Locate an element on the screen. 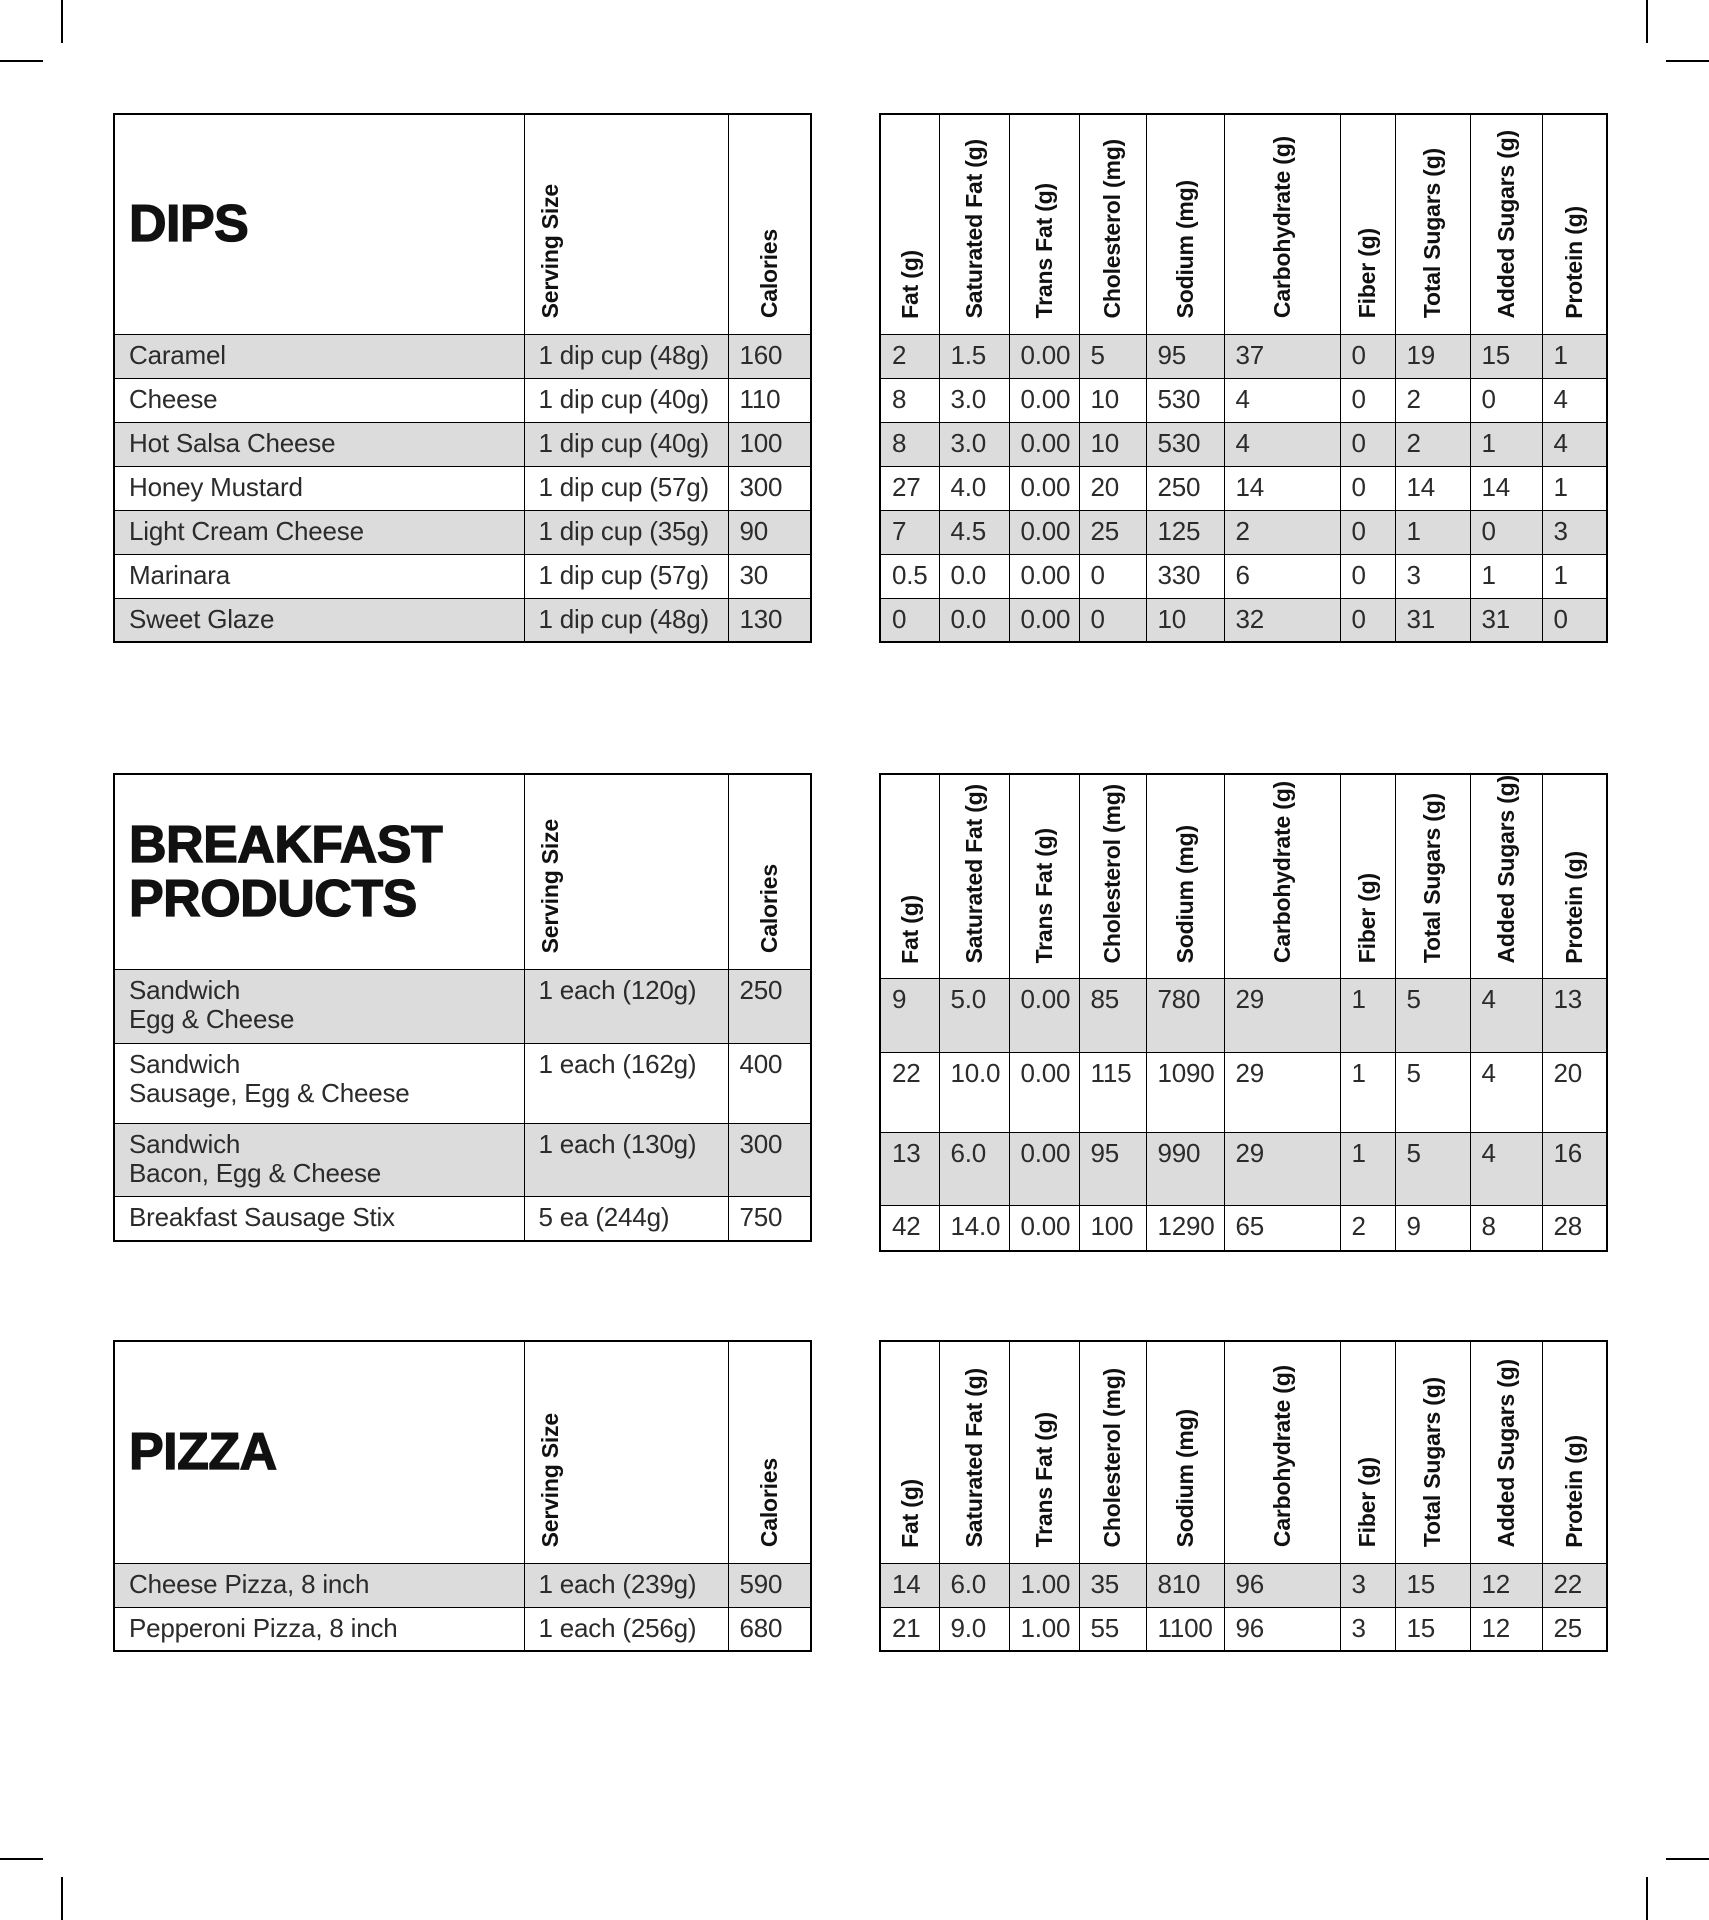 The height and width of the screenshot is (1920, 1709). table-row: Honey Mustard 1 dip cup (57g) 300 is located at coordinates (462, 488).